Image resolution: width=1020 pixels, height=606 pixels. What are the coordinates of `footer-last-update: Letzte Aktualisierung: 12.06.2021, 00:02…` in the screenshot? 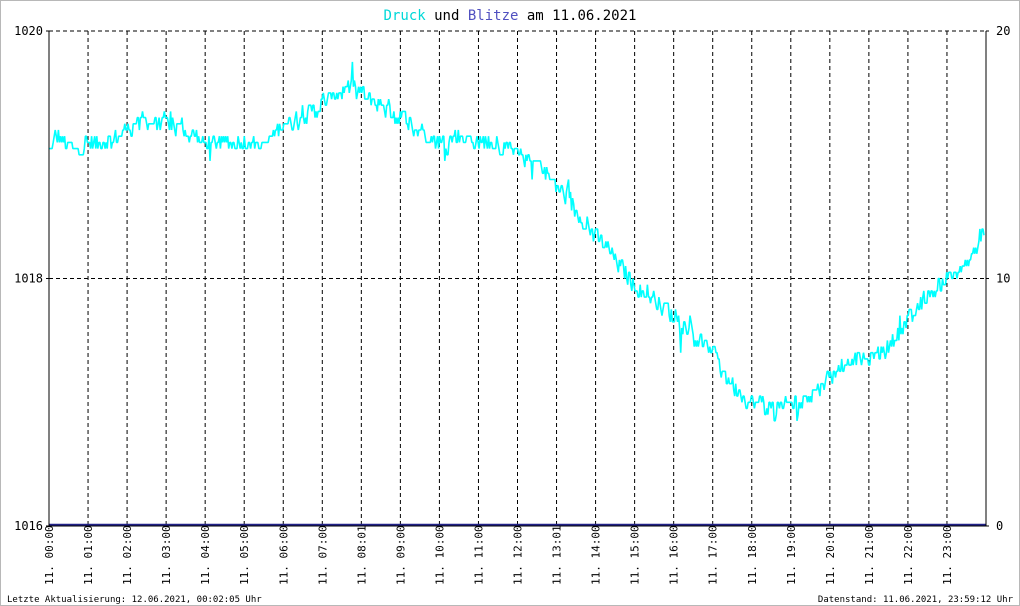 It's located at (134, 600).